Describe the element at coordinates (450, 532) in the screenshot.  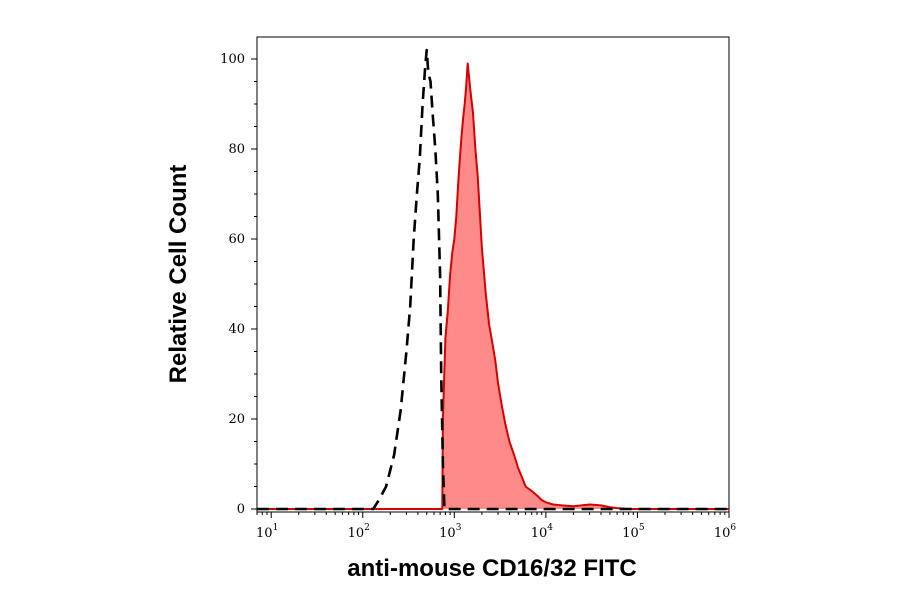
I see `x-tick-label: 10³` at that location.